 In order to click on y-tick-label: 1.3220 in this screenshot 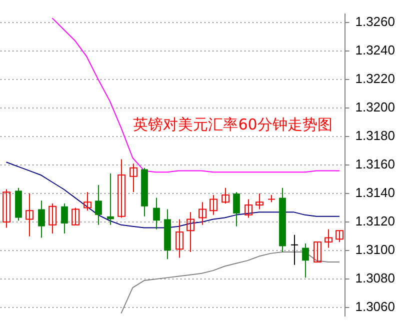, I will do `click(375, 78)`.